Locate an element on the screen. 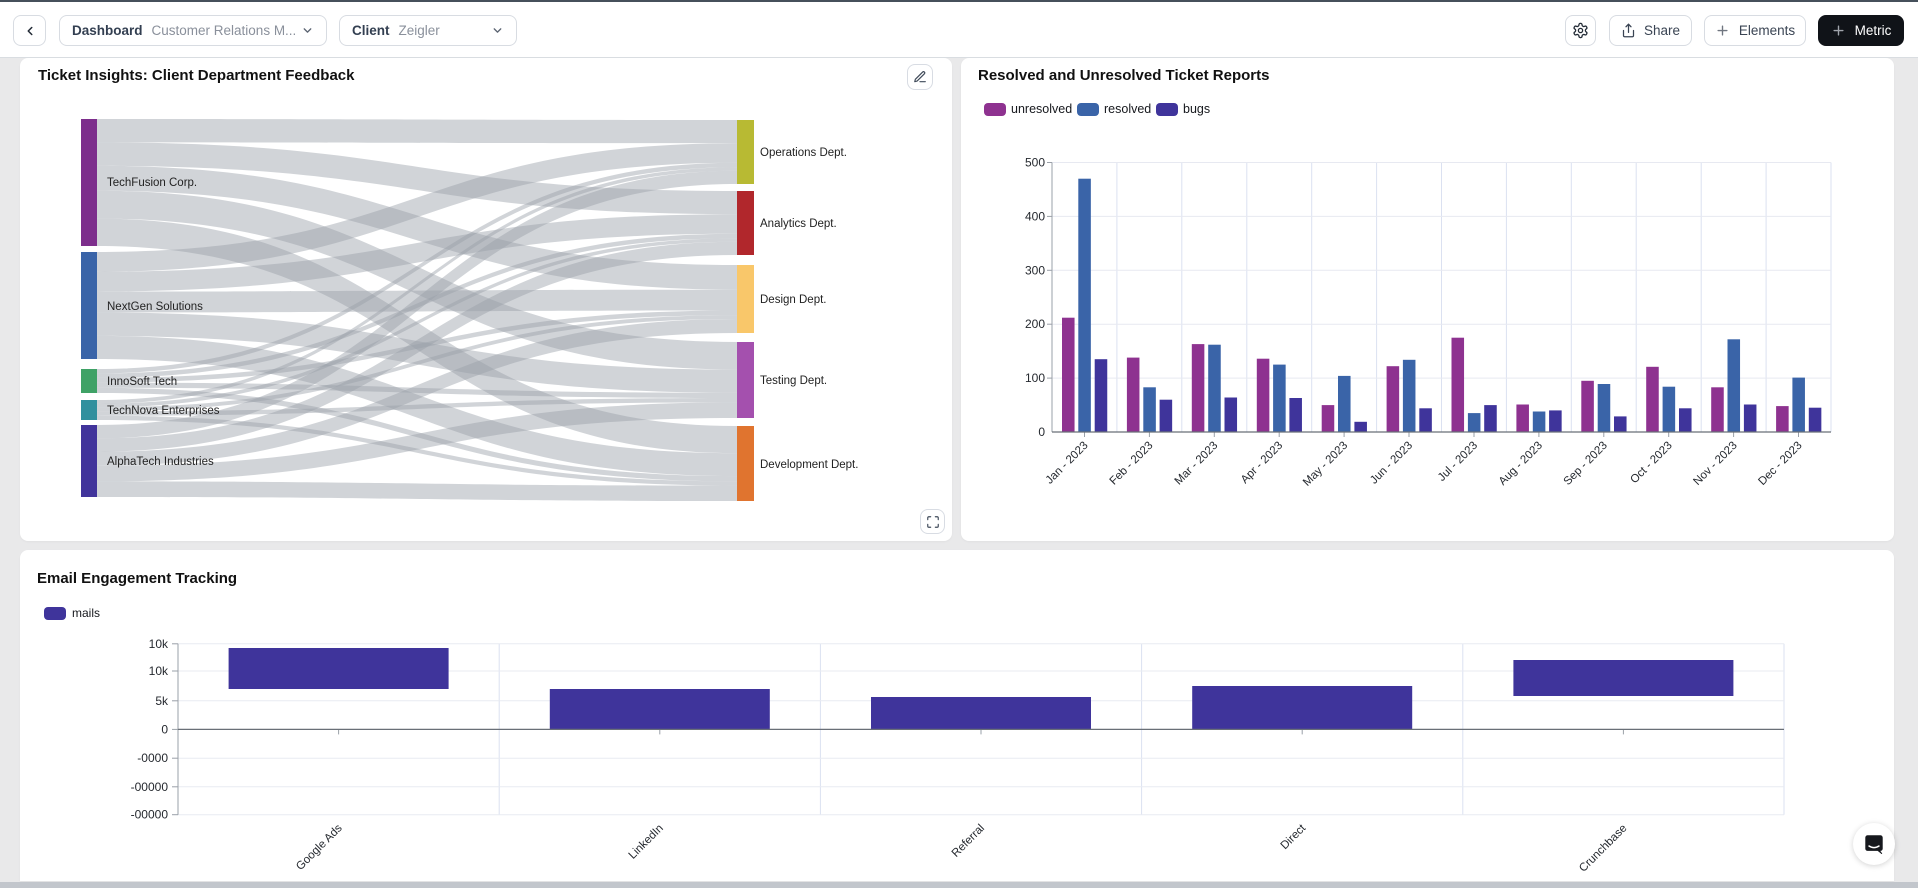 The height and width of the screenshot is (888, 1918). svg-text: Apr - 2023 is located at coordinates (1262, 463).